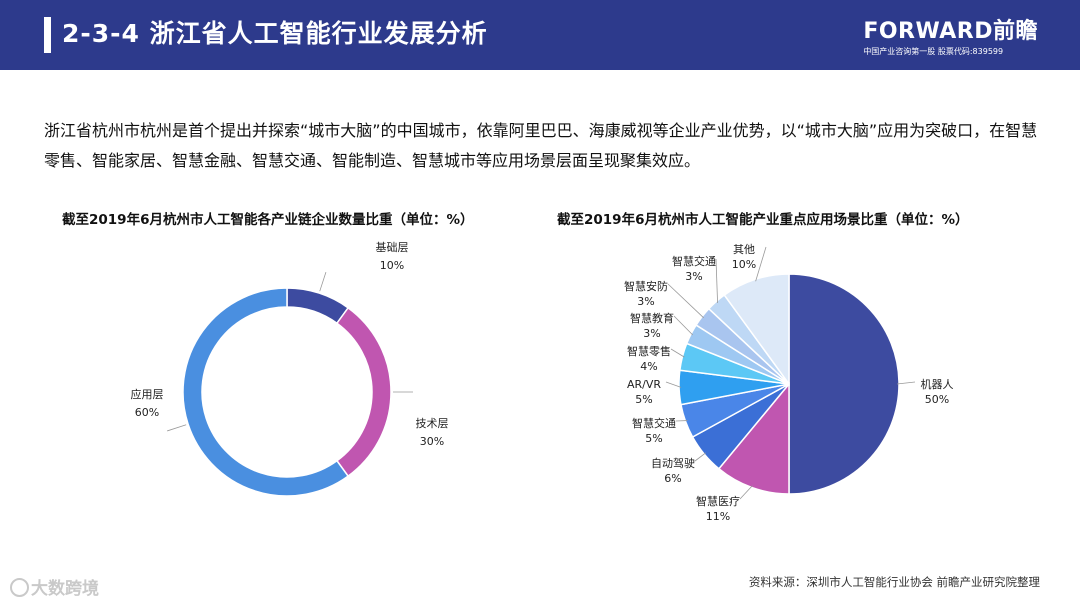  I want to click on pie-value-label-5: 4%, so click(648, 366).